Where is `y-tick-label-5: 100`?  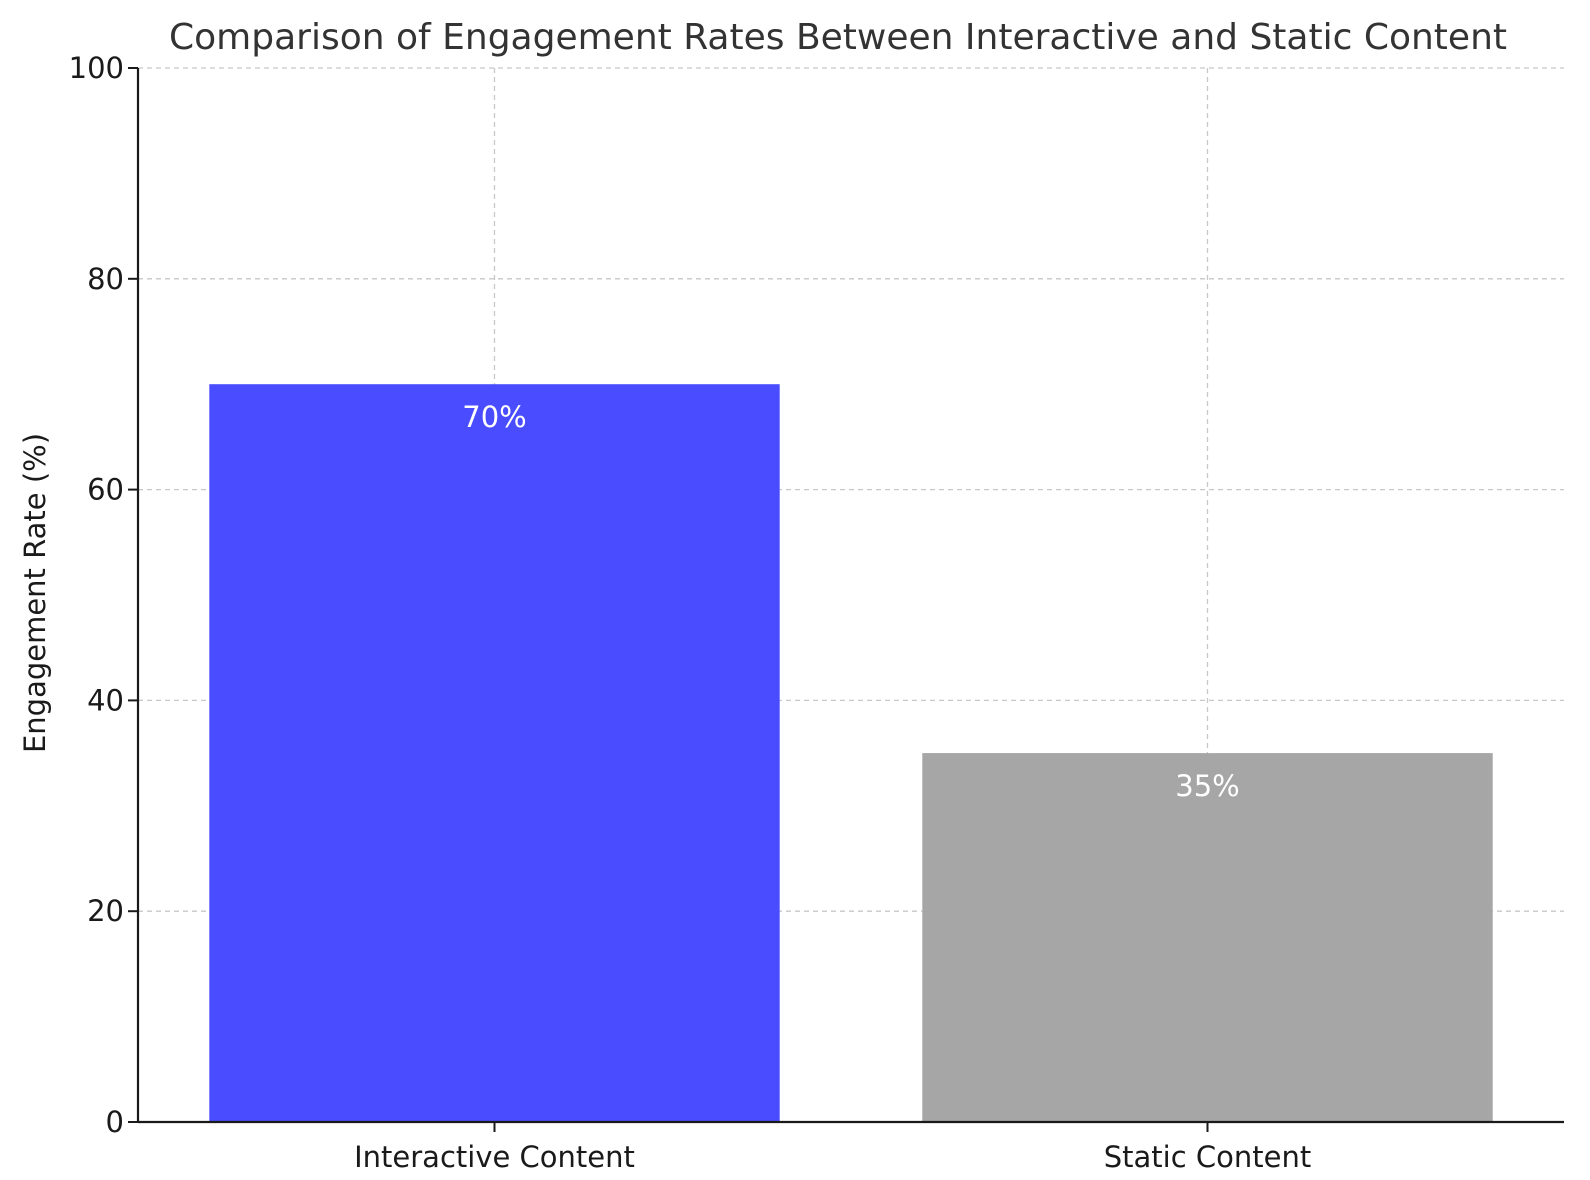 y-tick-label-5: 100 is located at coordinates (96, 68).